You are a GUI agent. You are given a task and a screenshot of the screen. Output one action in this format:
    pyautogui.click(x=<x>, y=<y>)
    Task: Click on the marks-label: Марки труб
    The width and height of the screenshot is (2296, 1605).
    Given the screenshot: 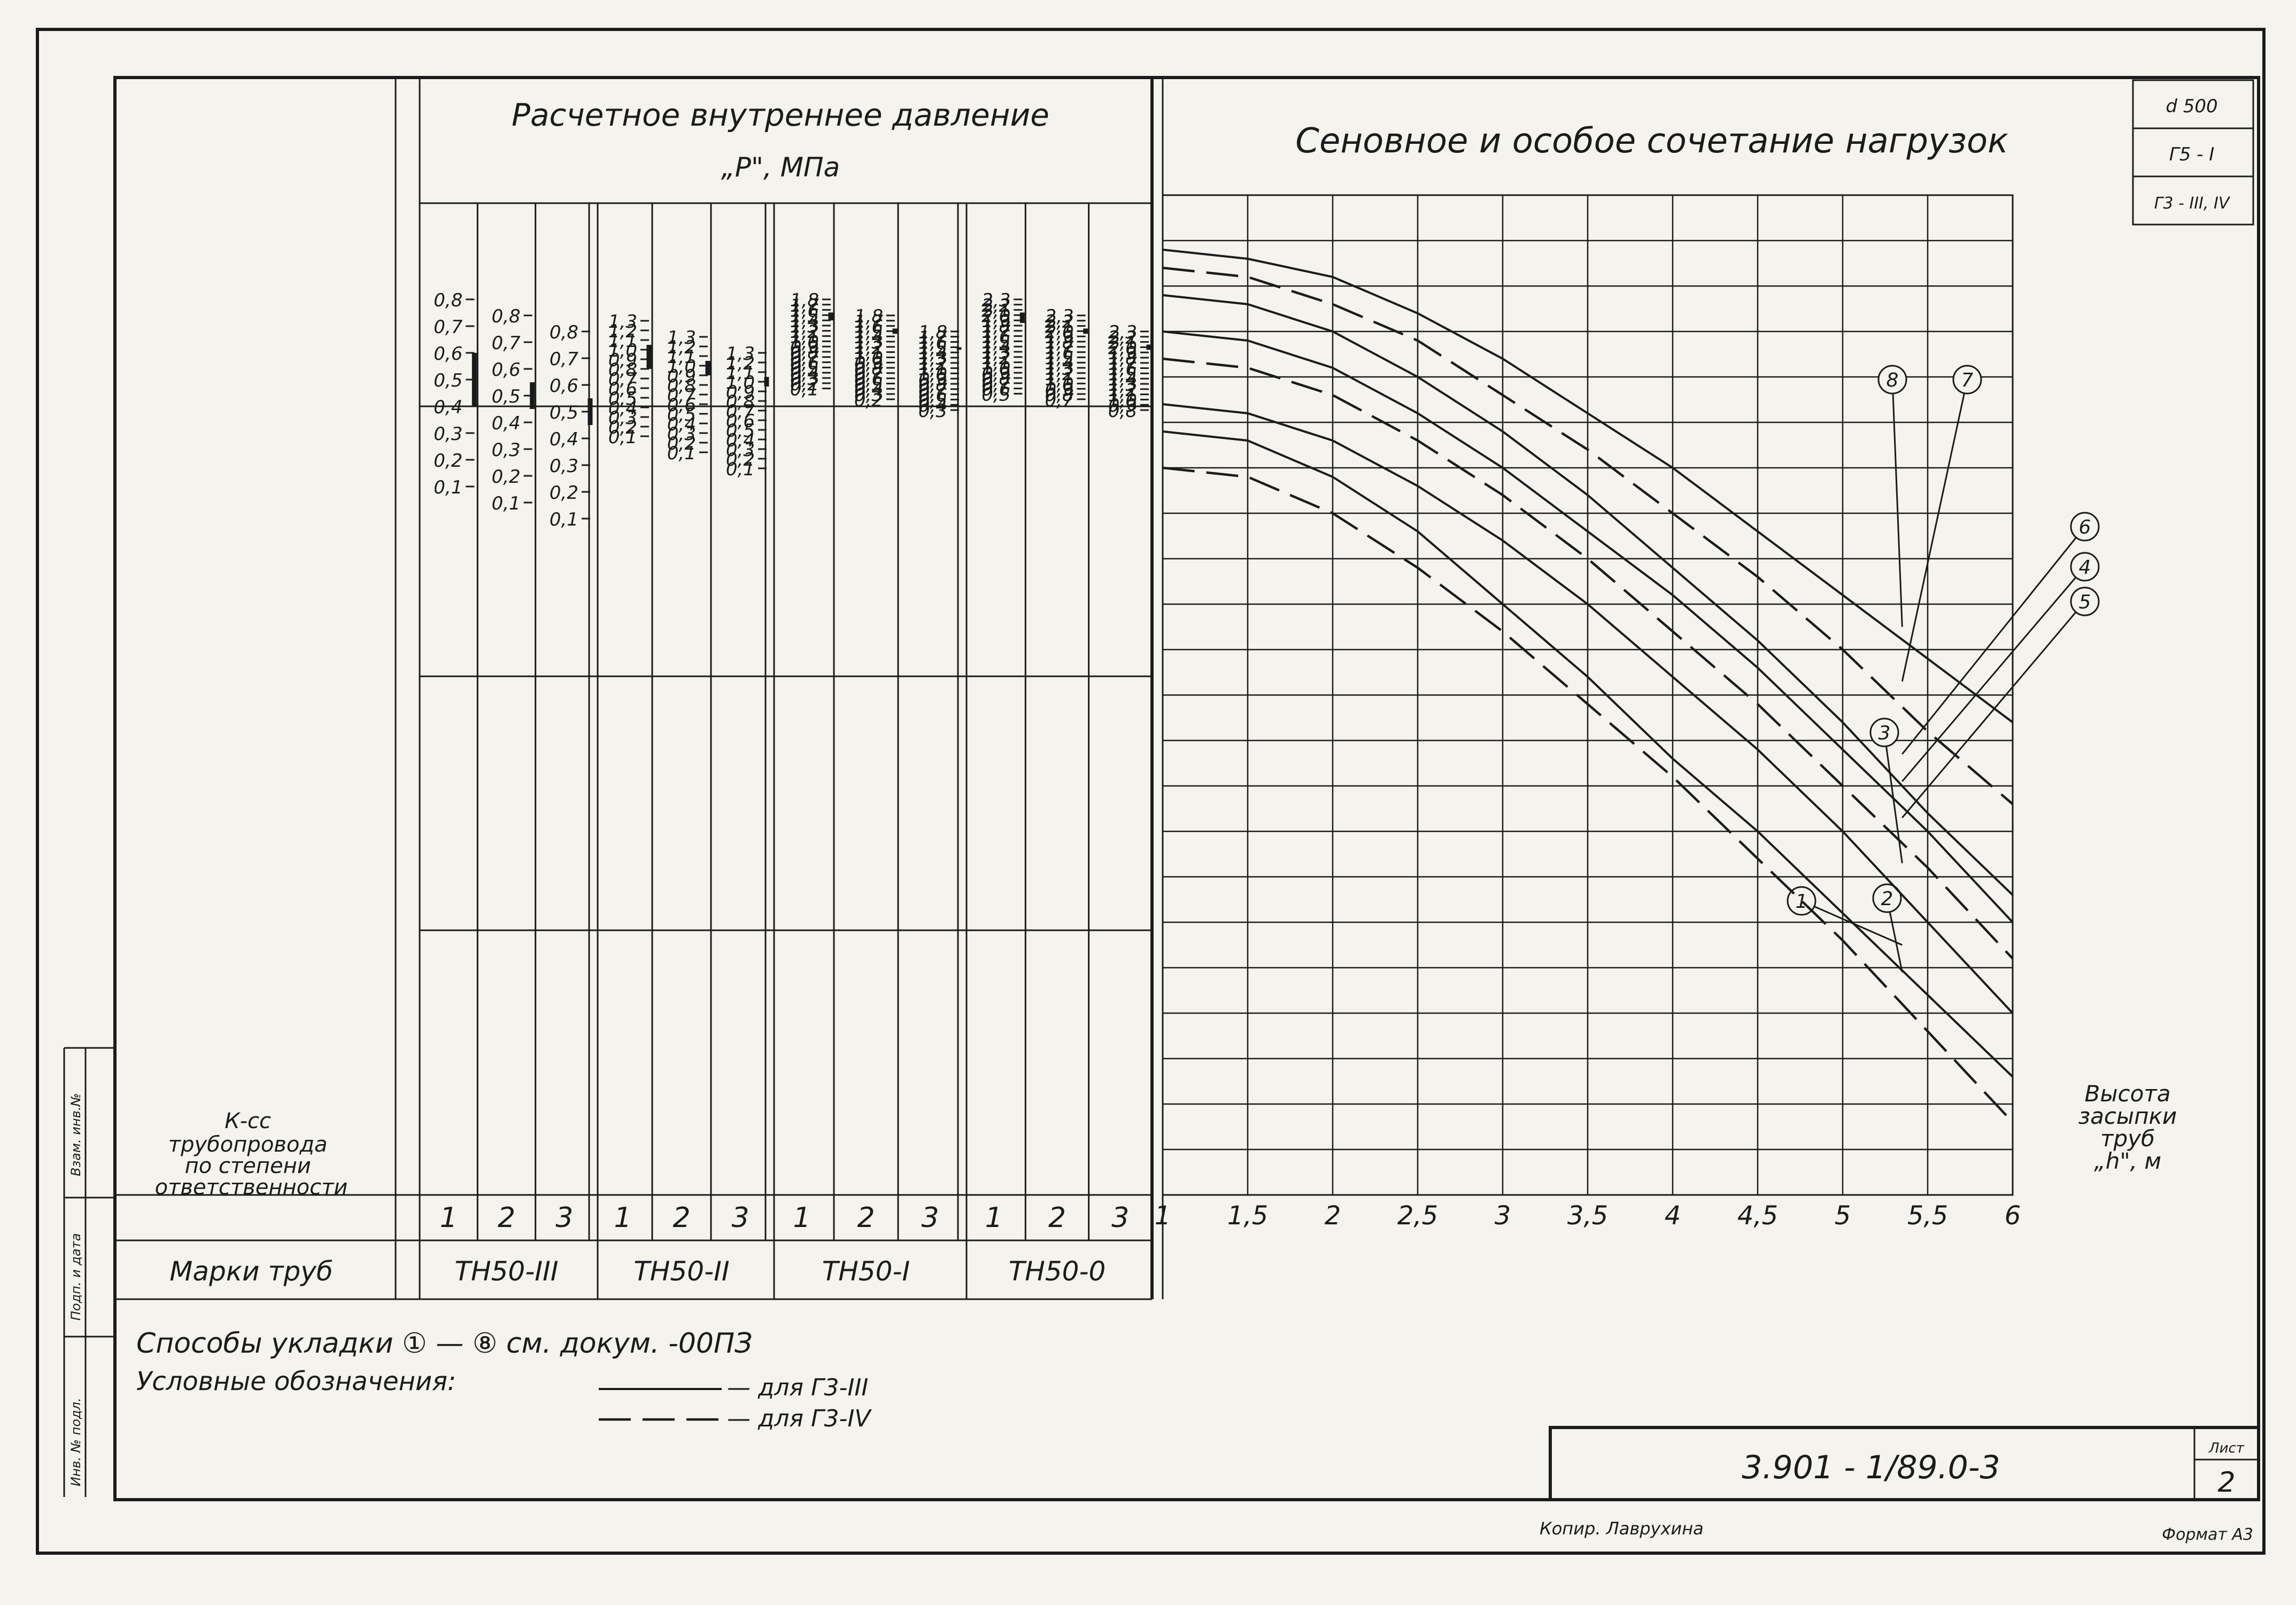 What is the action you would take?
    pyautogui.click(x=251, y=1271)
    